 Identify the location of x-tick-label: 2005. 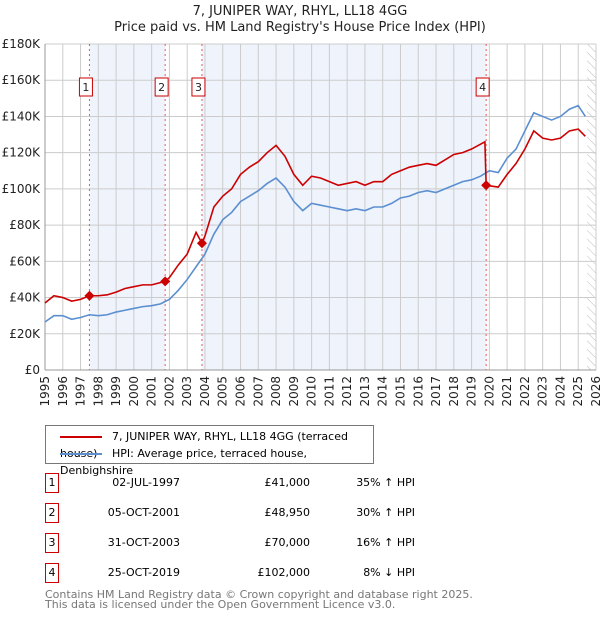
(223, 391).